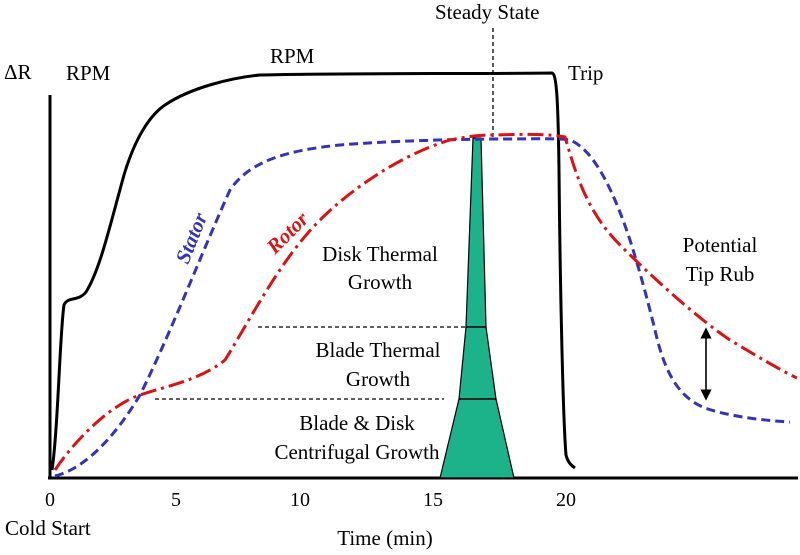 The image size is (800, 555). I want to click on rpm-label-left: RPM, so click(88, 73).